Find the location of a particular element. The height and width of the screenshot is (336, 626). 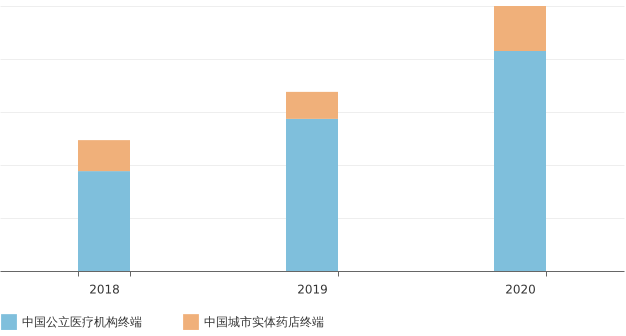

legend-label: 中国城市实体药店终端 is located at coordinates (264, 322).